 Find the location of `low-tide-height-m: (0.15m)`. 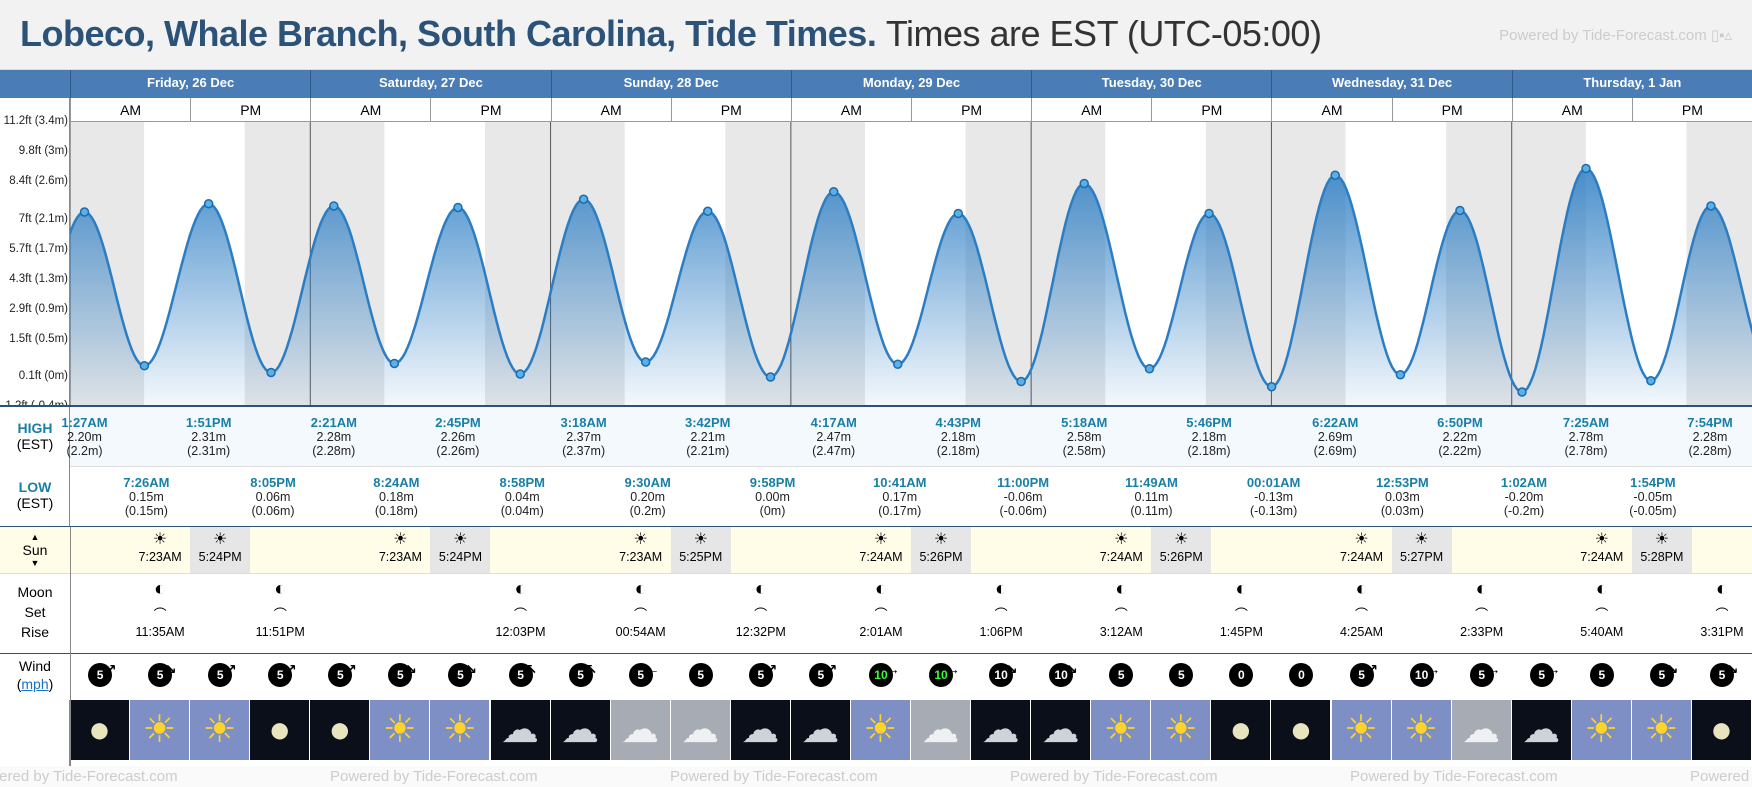

low-tide-height-m: (0.15m) is located at coordinates (146, 511).